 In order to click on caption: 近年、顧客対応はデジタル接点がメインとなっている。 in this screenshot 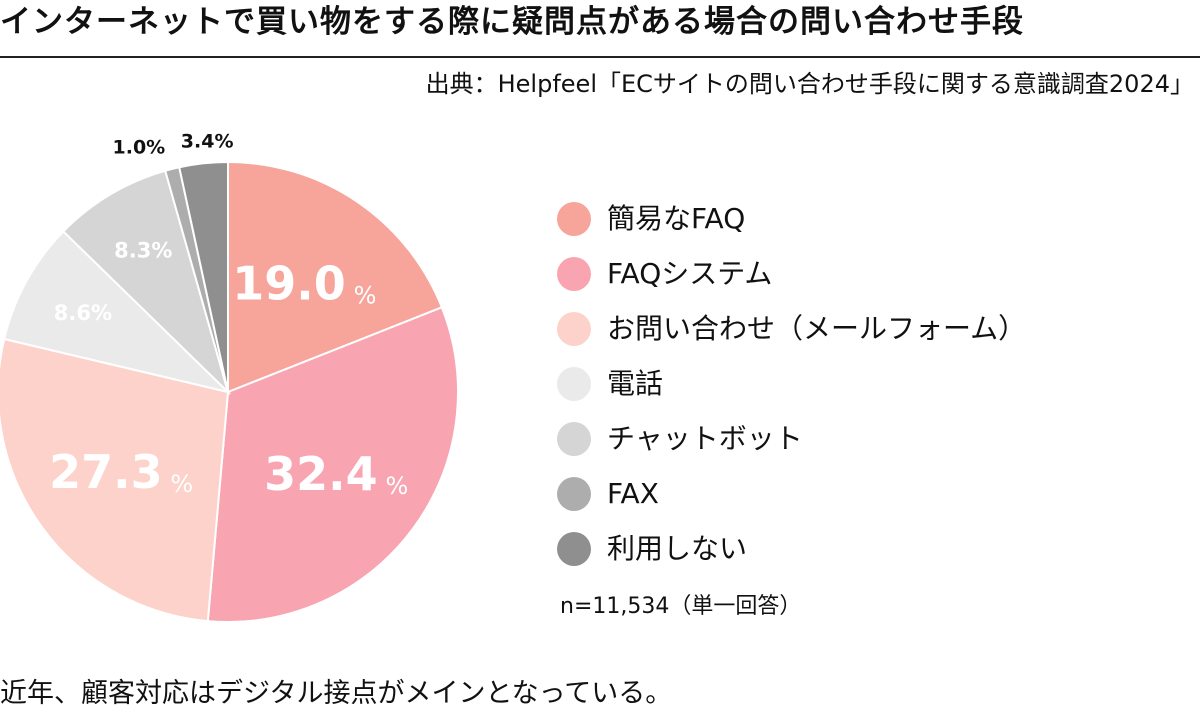, I will do `click(336, 693)`.